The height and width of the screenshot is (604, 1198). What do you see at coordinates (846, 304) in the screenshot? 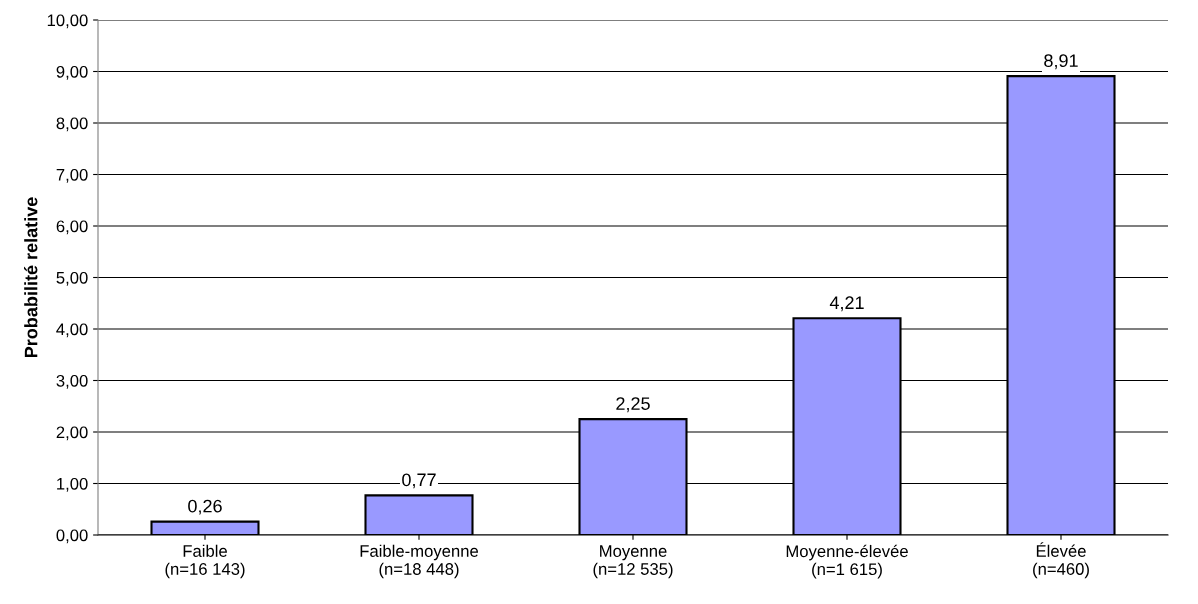
I see `data-label: 4,21` at bounding box center [846, 304].